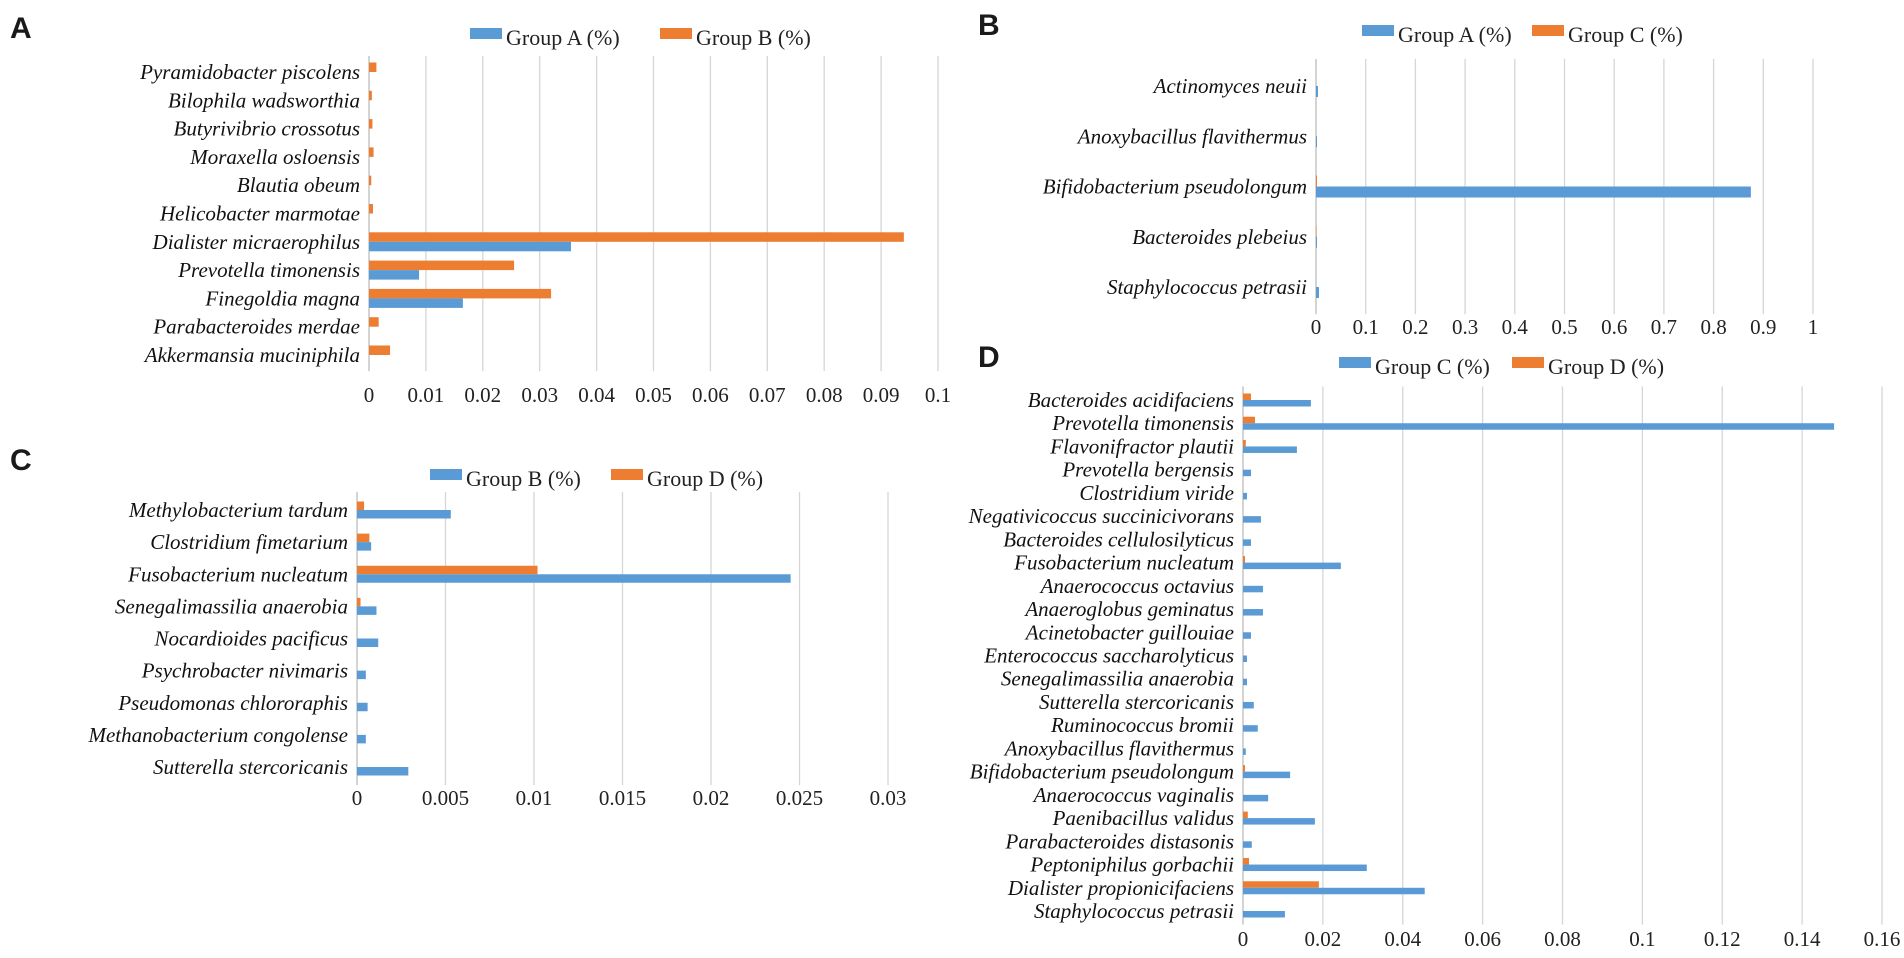 This screenshot has height=958, width=1904. I want to click on panel-a-category-label: Pyramidobacter piscolens, so click(249, 72).